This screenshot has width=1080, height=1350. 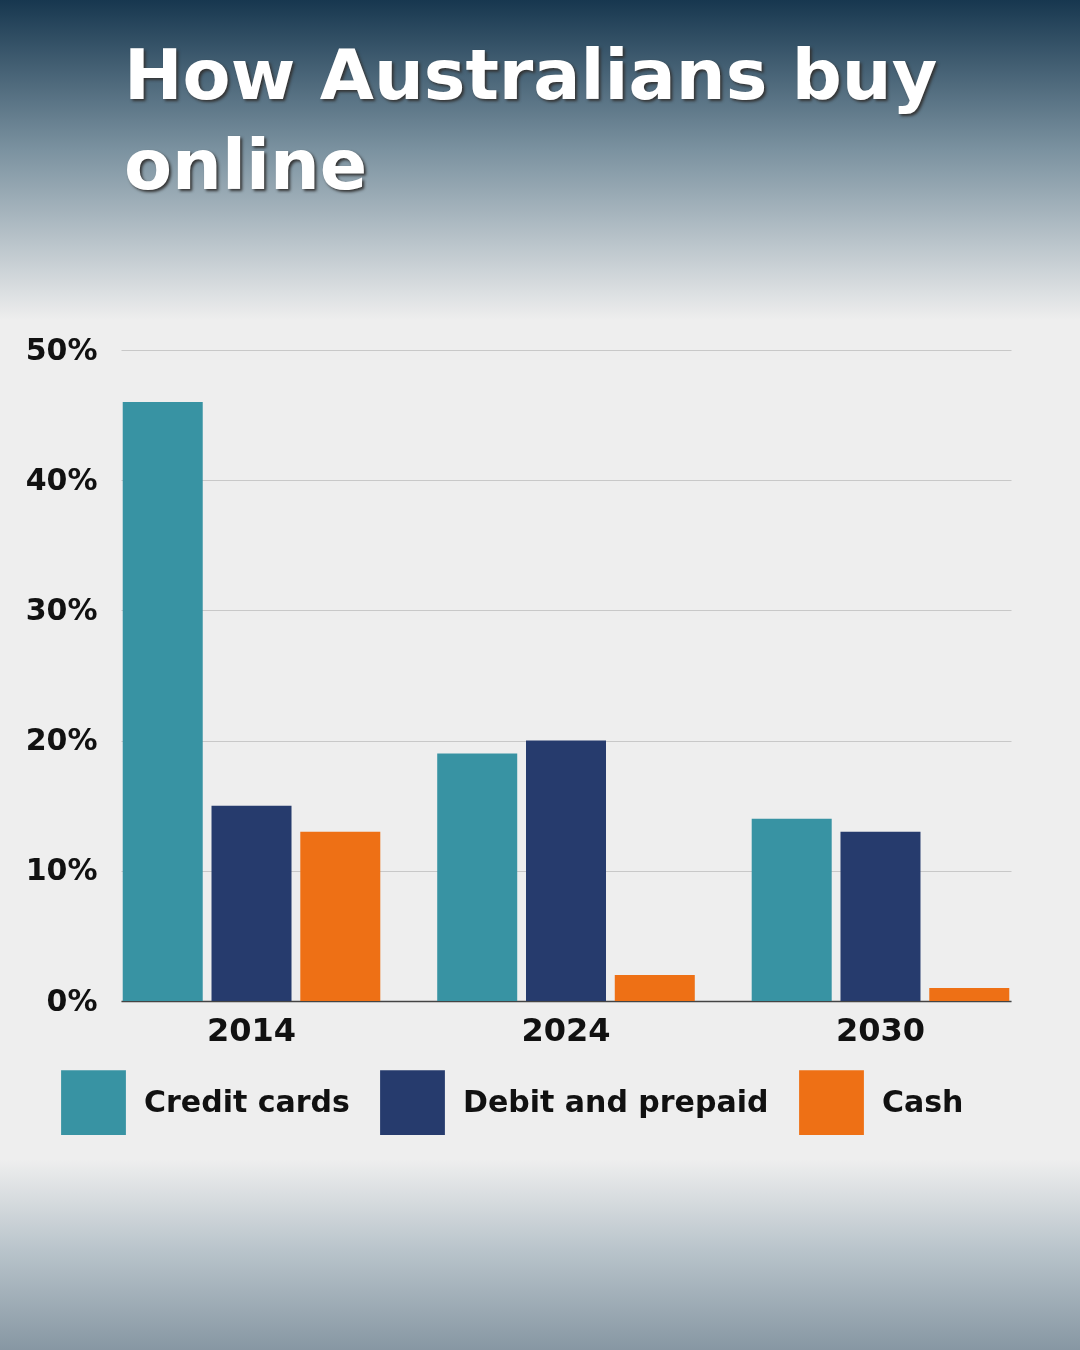 I want to click on y-tick-label: 10%, so click(x=61, y=870).